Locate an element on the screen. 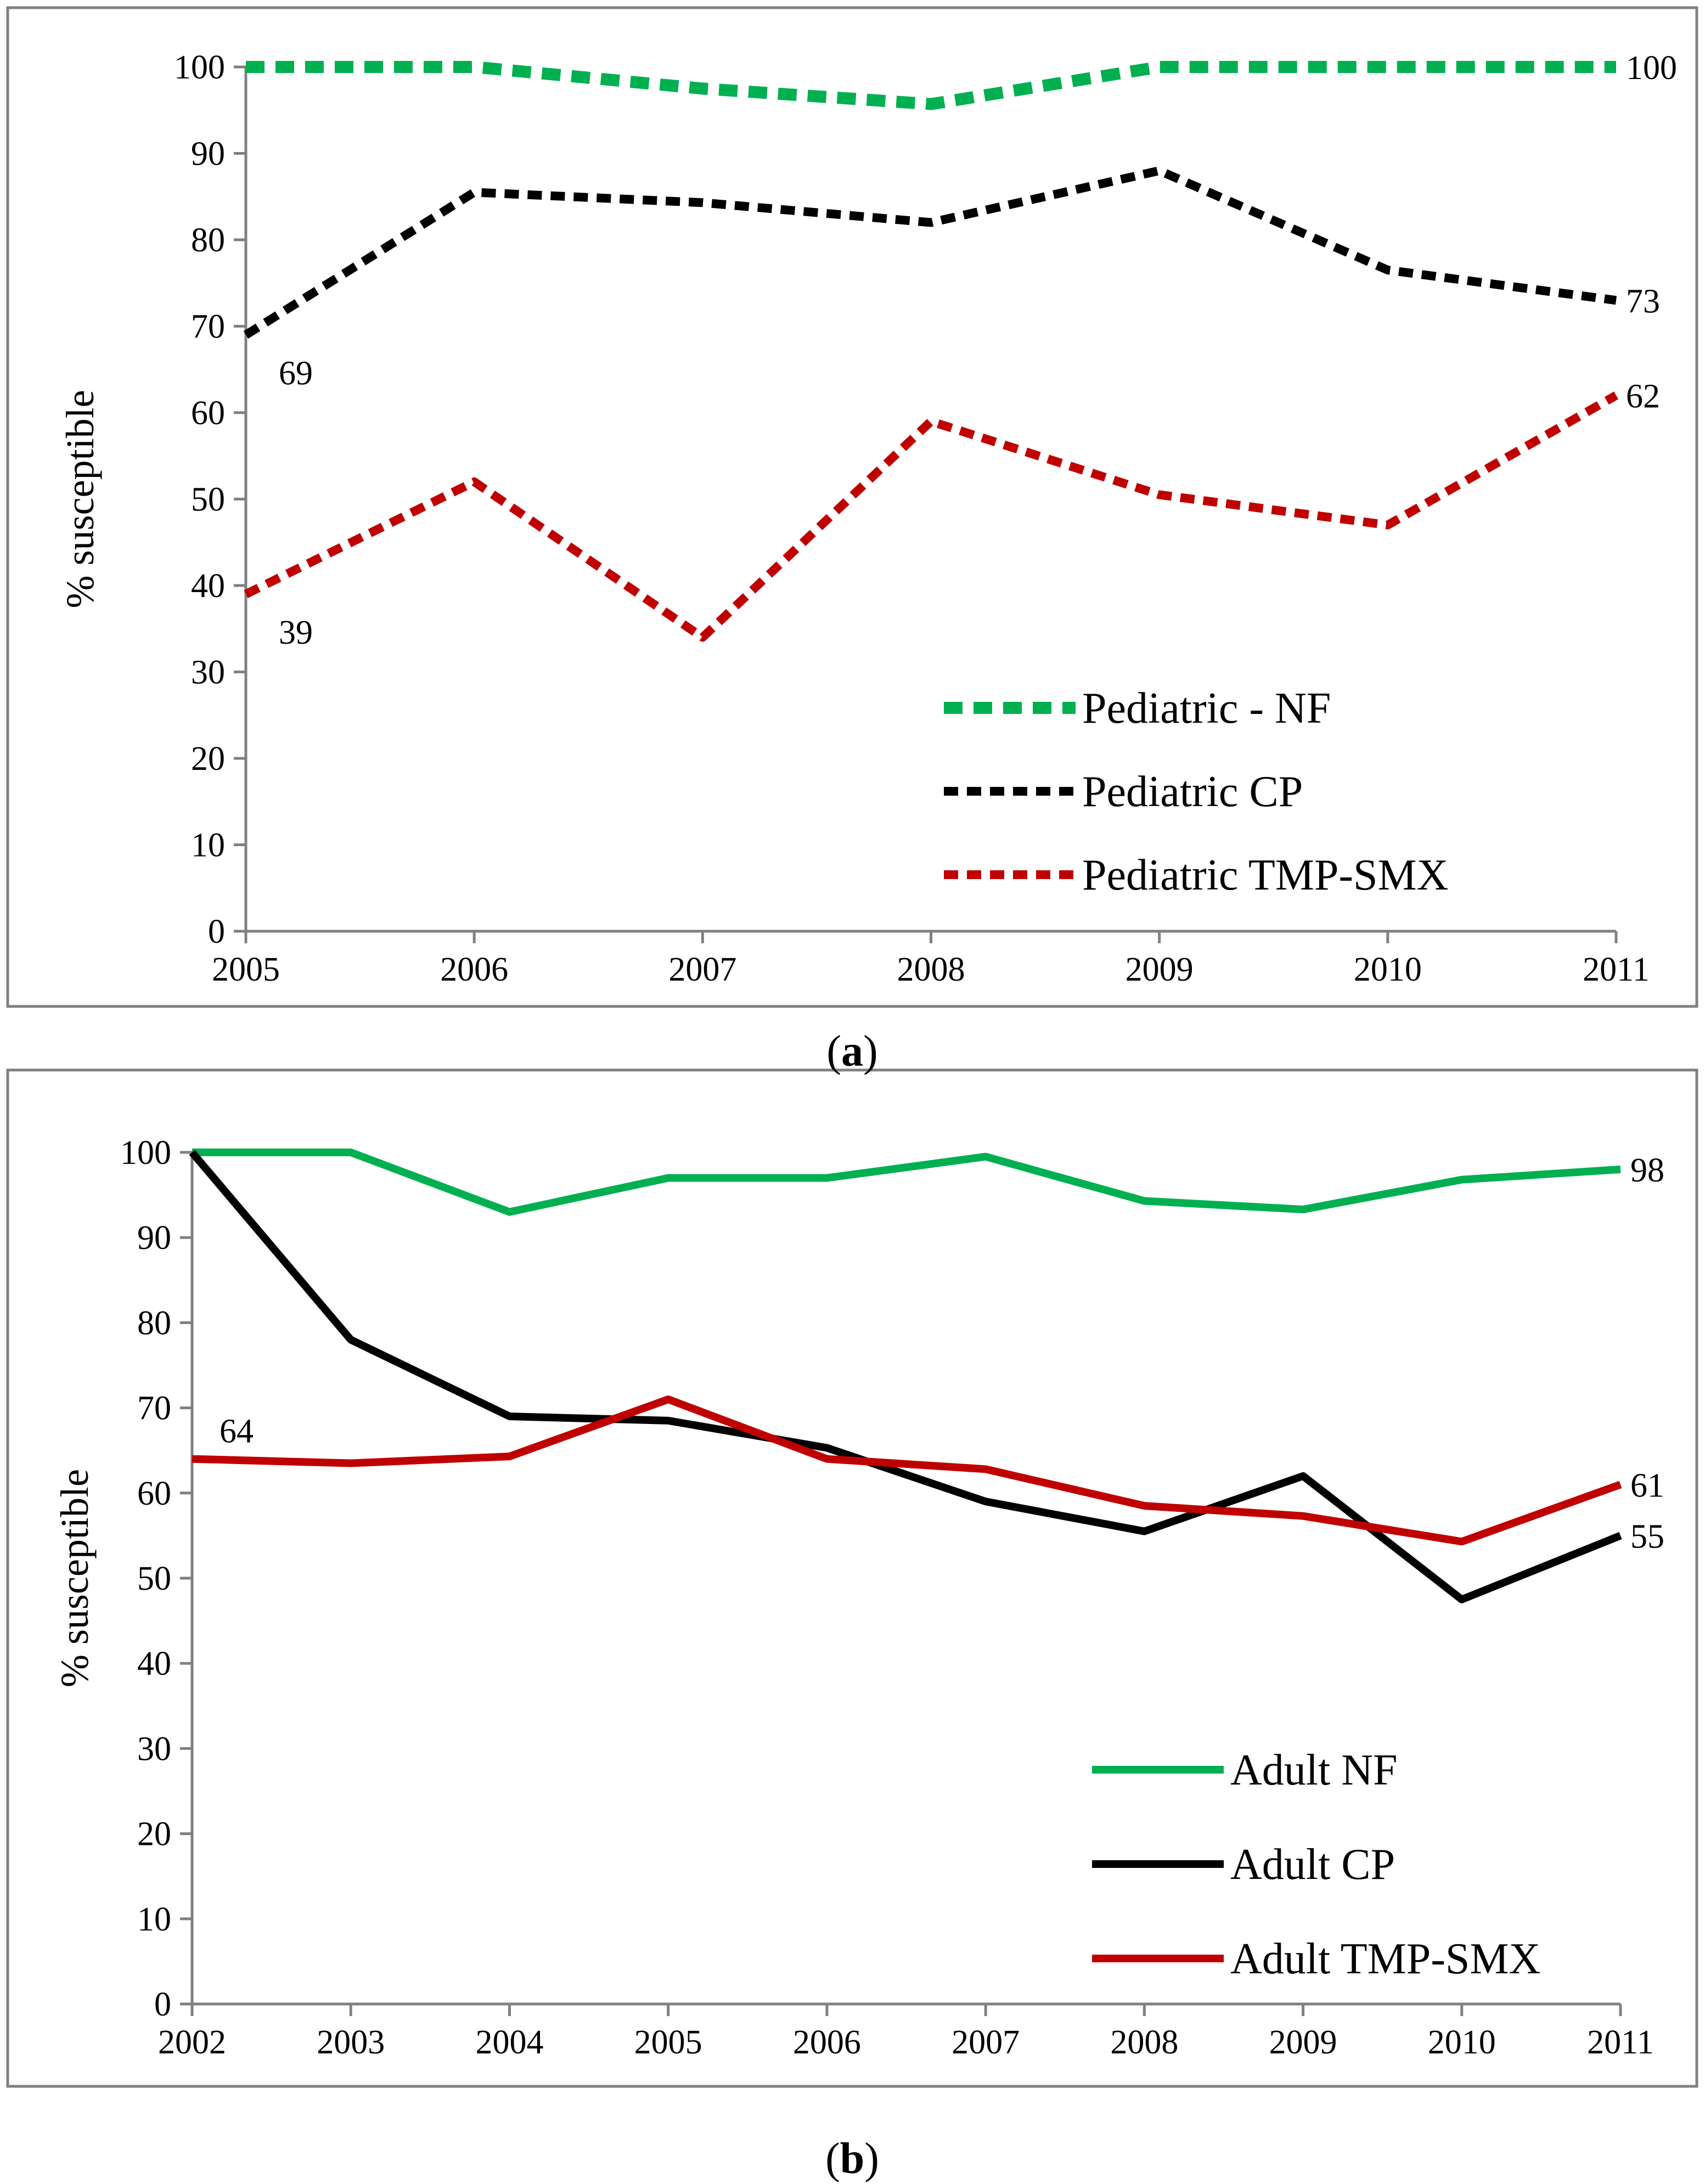 This screenshot has height=2184, width=1705. legend-label: Adult TMP-SMX is located at coordinates (1385, 1959).